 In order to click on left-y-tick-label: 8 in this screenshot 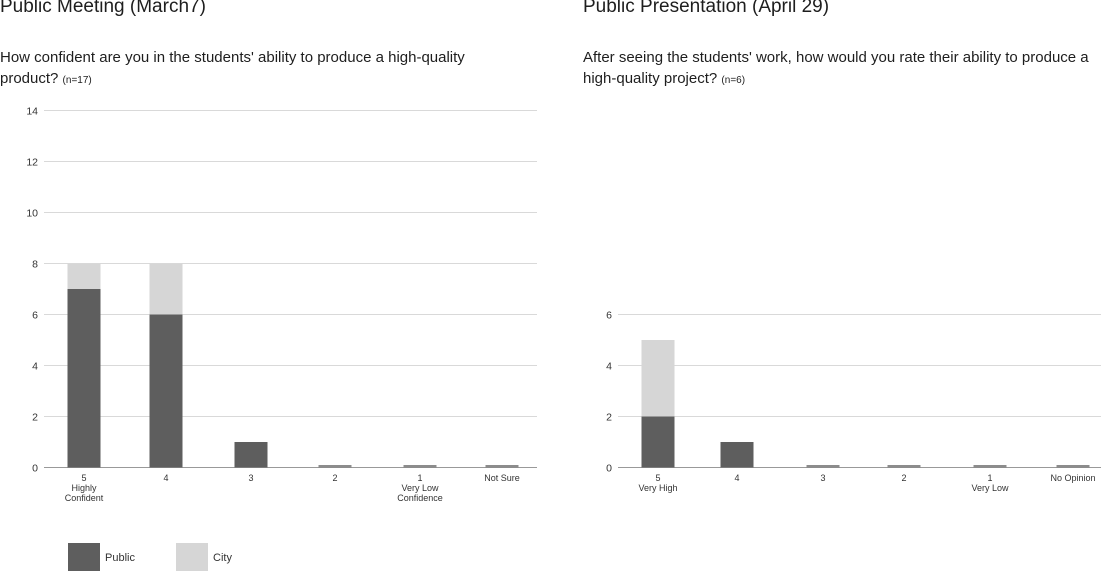, I will do `click(35, 265)`.